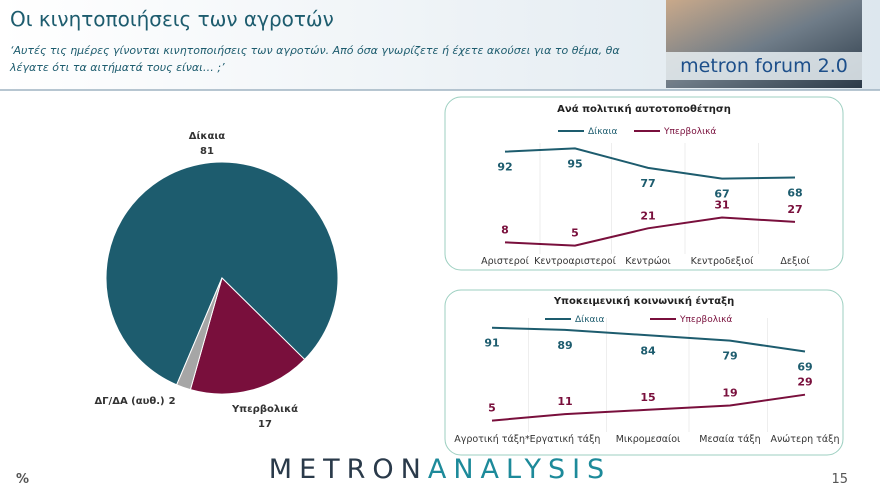 The height and width of the screenshot is (497, 880). Describe the element at coordinates (264, 409) in the screenshot. I see `slice-label: Υπερβολικά` at that location.